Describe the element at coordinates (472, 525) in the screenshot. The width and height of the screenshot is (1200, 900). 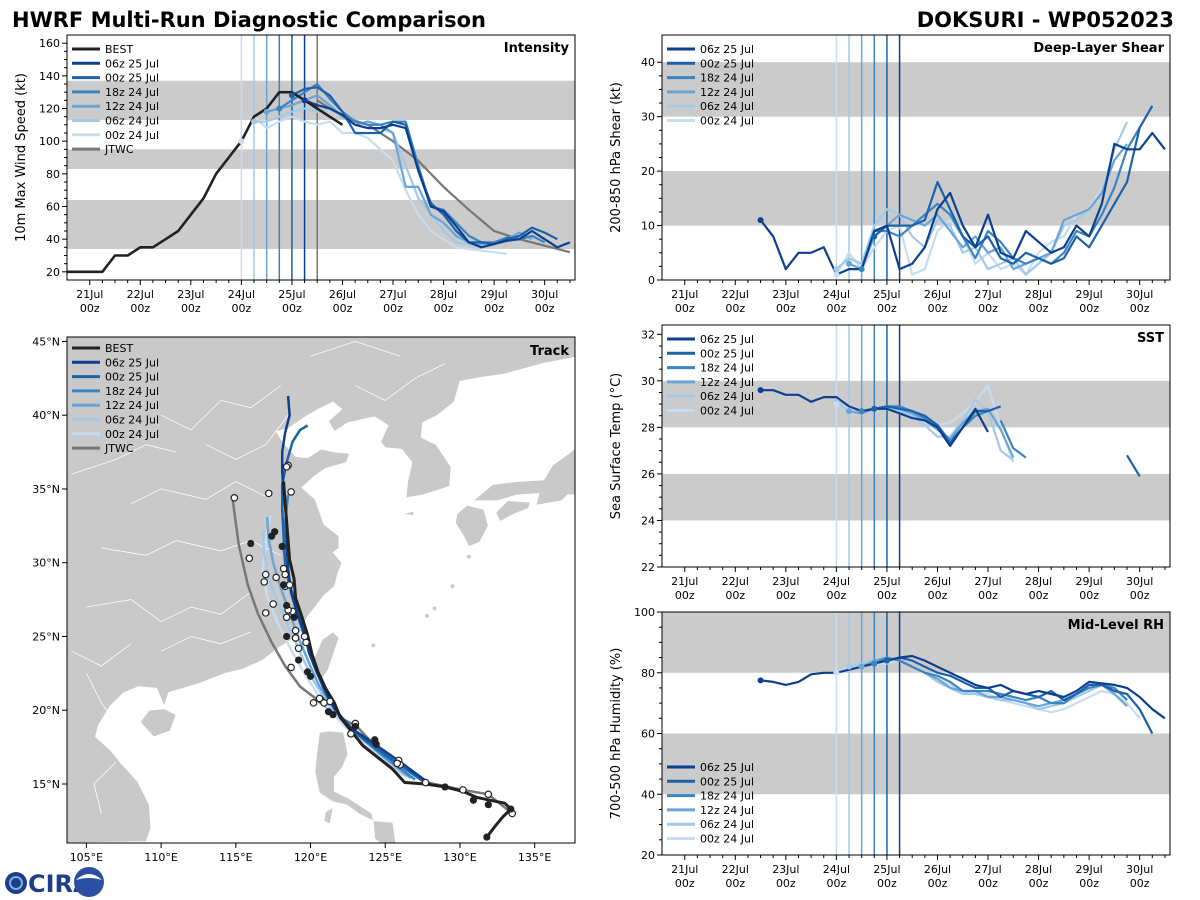
I see `kyushu-island` at that location.